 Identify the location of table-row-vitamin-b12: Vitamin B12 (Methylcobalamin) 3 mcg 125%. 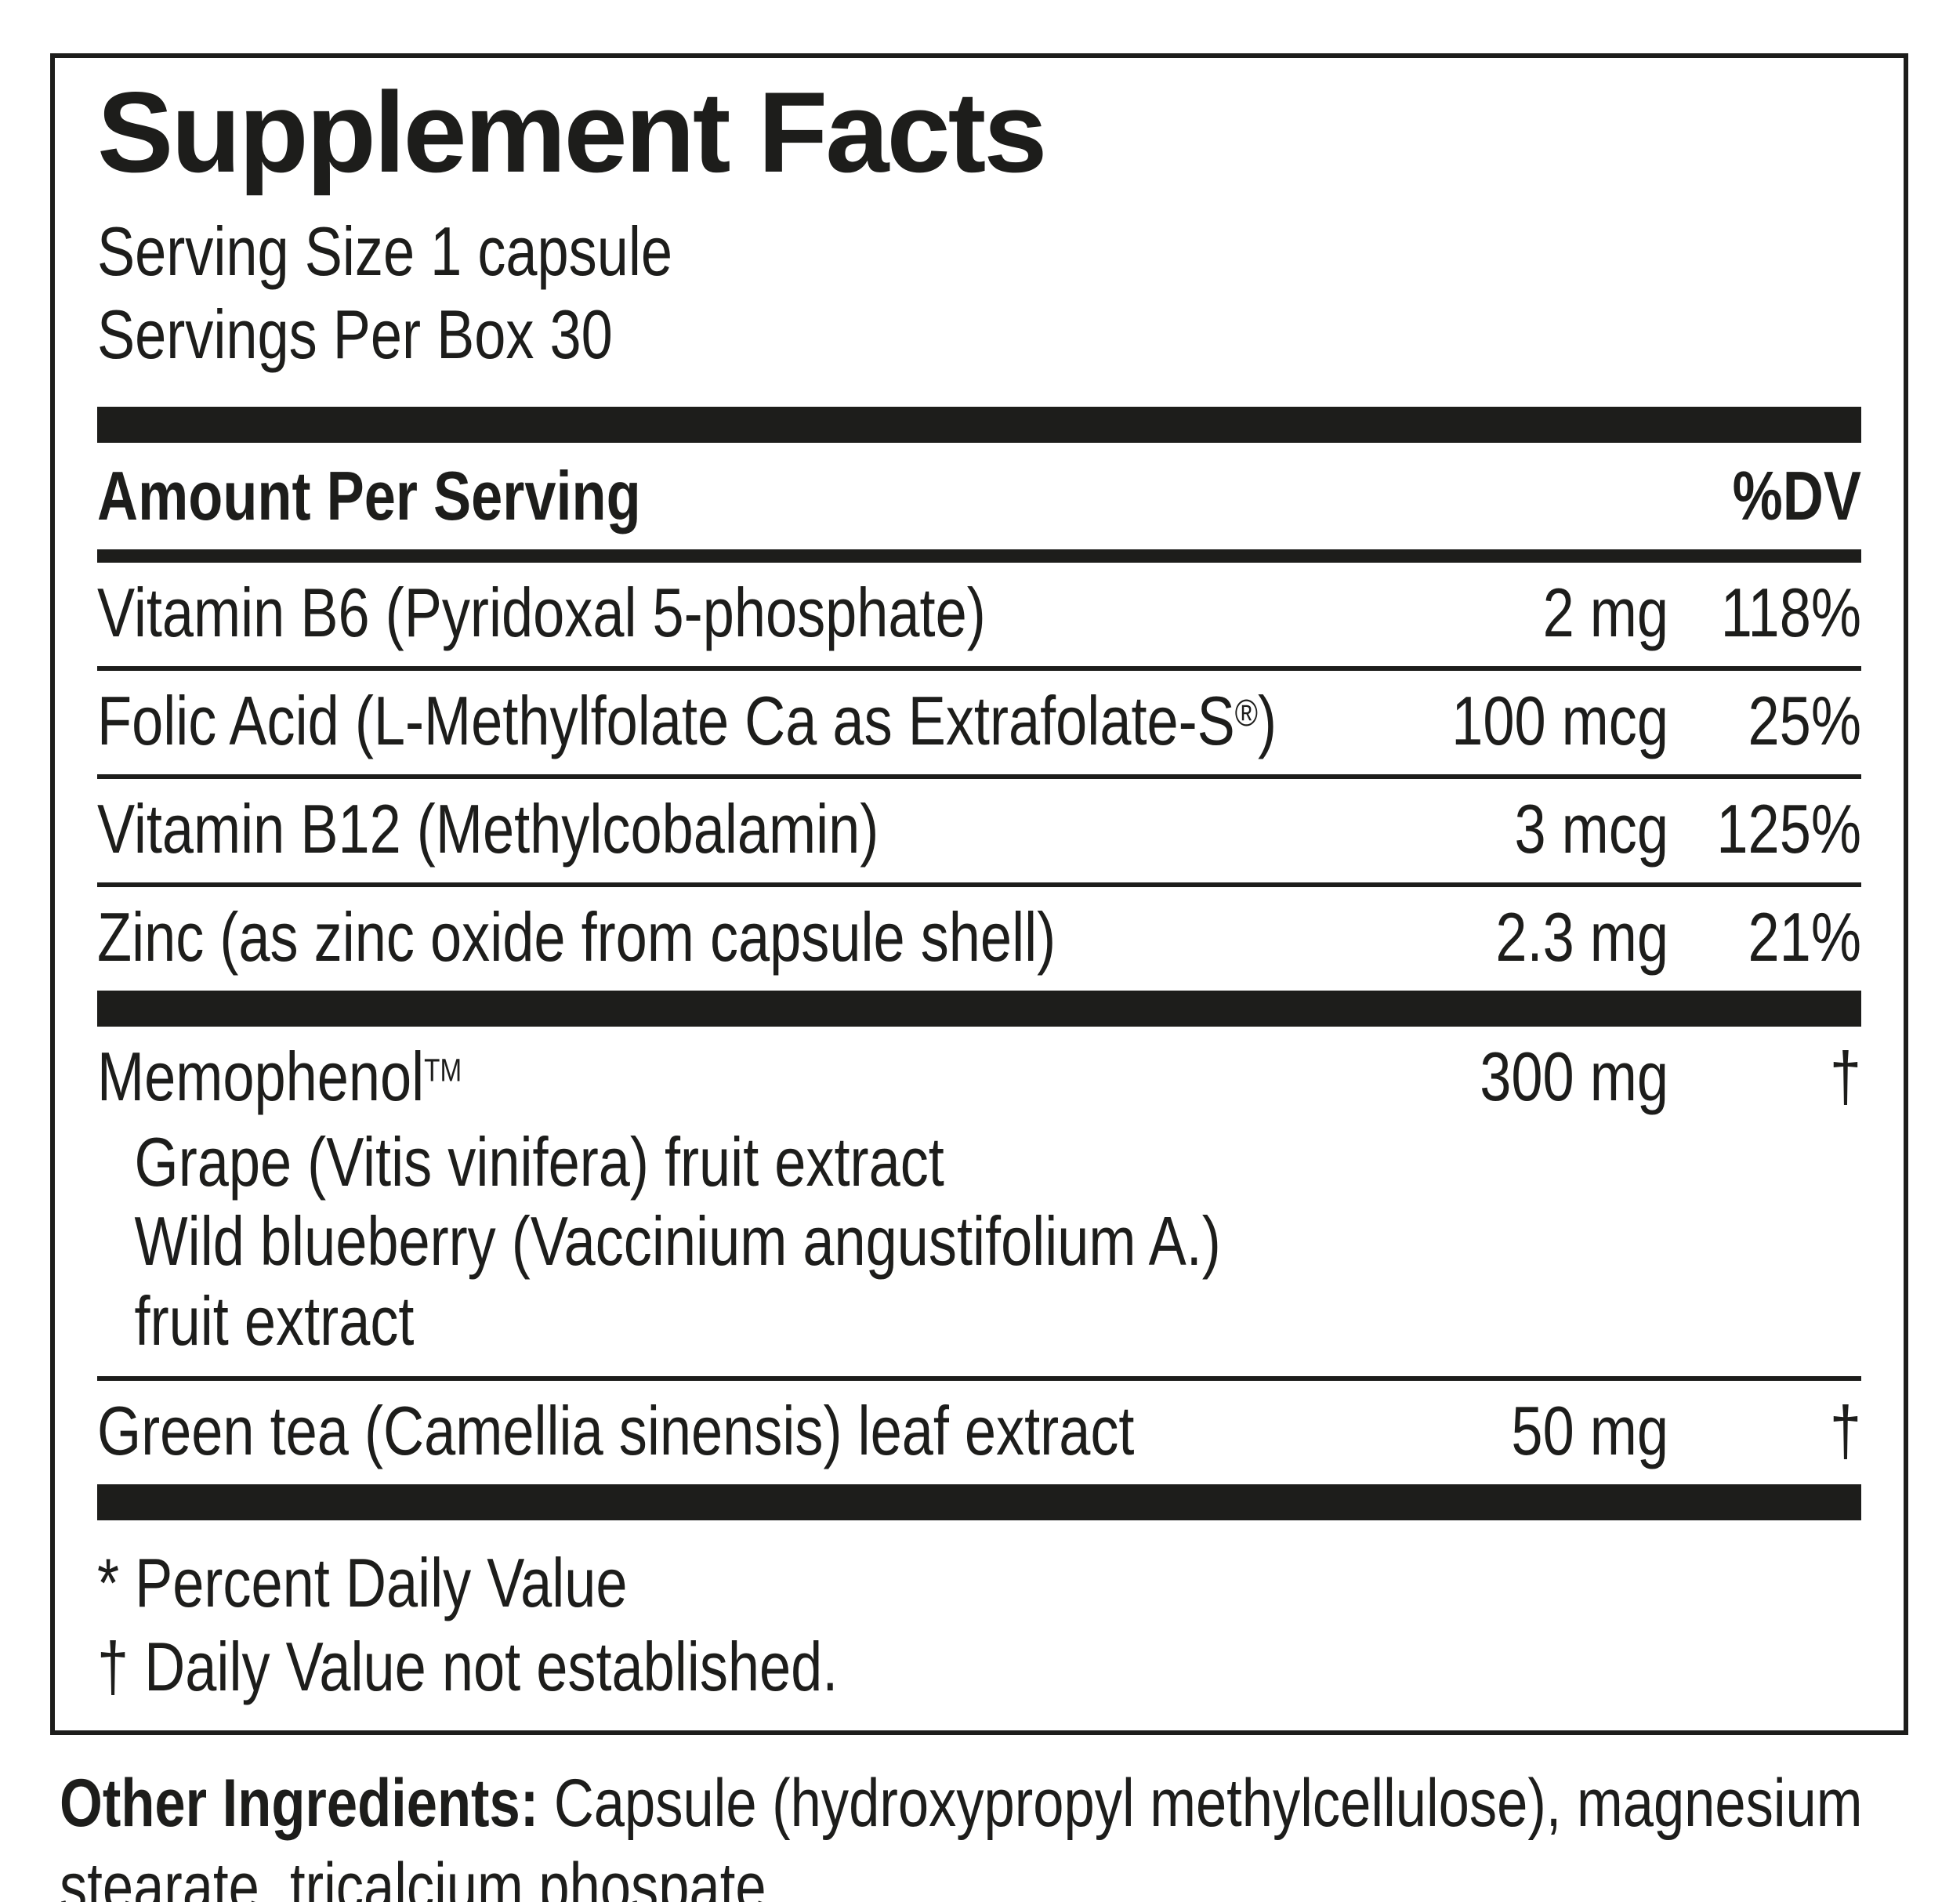
(979, 830).